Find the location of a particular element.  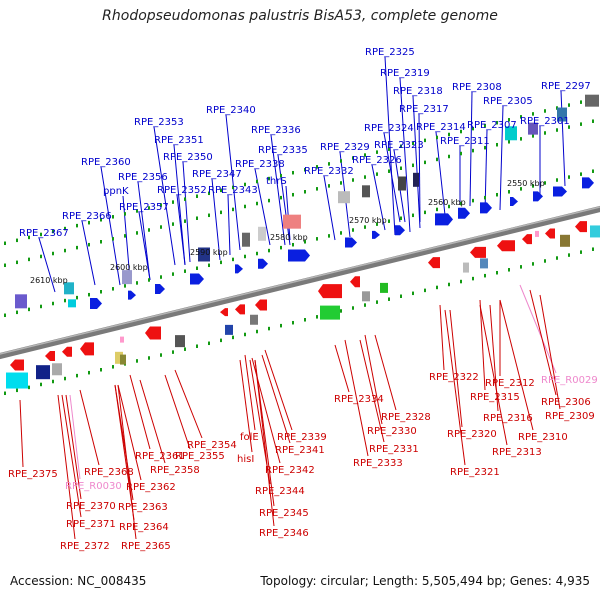

forward-gene-label: RPE_2326 is located at coordinates (377, 160).